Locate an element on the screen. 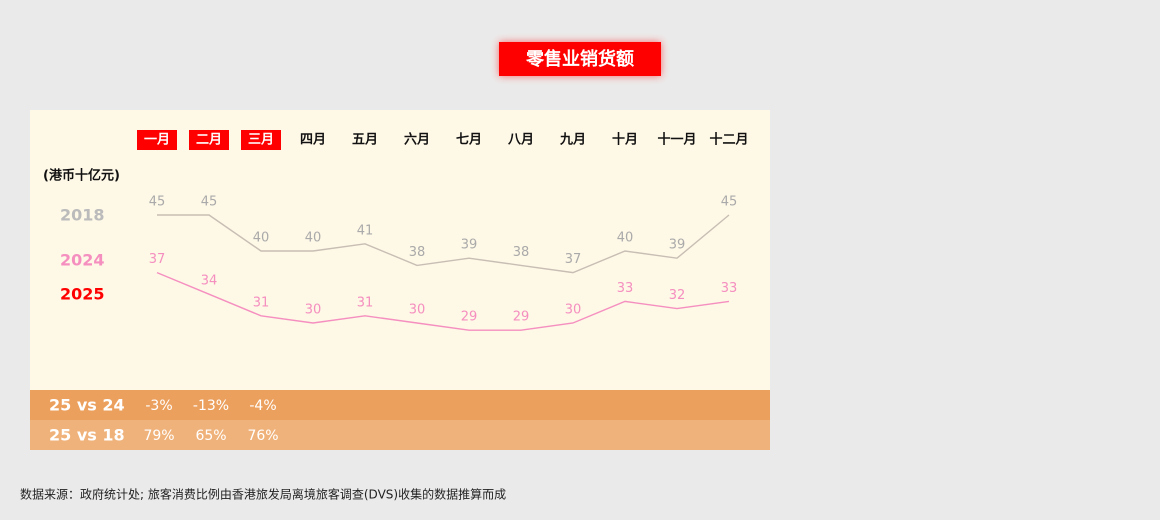 The height and width of the screenshot is (520, 1160). x-tick-label: 八月 is located at coordinates (520, 140).